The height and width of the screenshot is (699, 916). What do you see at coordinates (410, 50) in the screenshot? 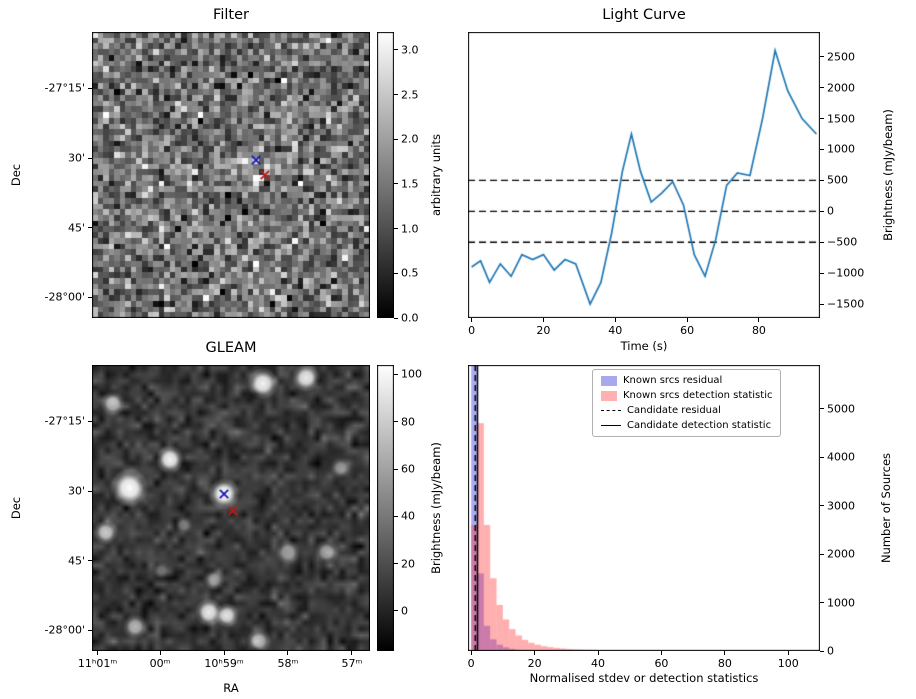
I see `tick-label: 3.0` at bounding box center [410, 50].